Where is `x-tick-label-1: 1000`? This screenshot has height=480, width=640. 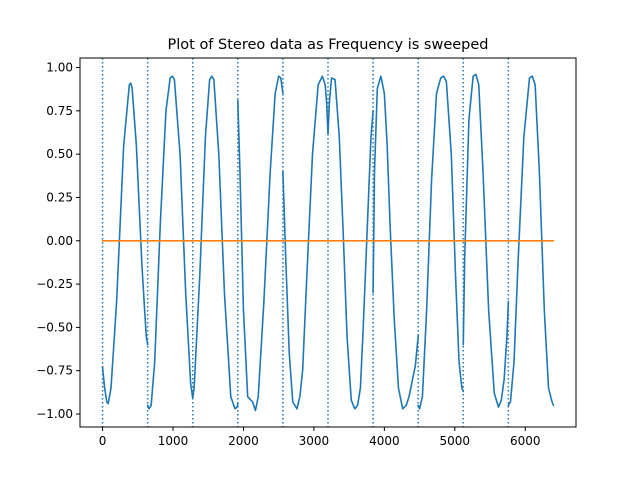 x-tick-label-1: 1000 is located at coordinates (173, 441).